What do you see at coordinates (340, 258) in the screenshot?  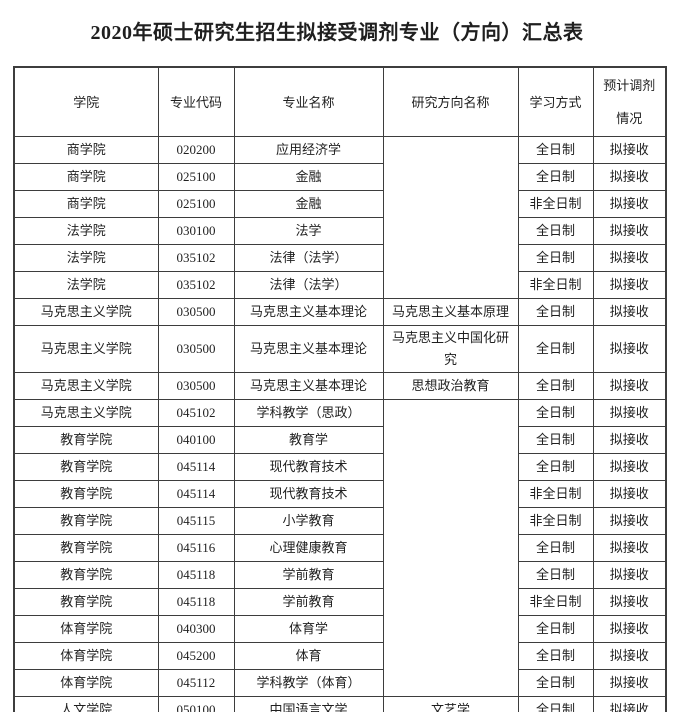 I see `table-row: 法学院 035102 法律（法学） 全日制 拟接收` at bounding box center [340, 258].